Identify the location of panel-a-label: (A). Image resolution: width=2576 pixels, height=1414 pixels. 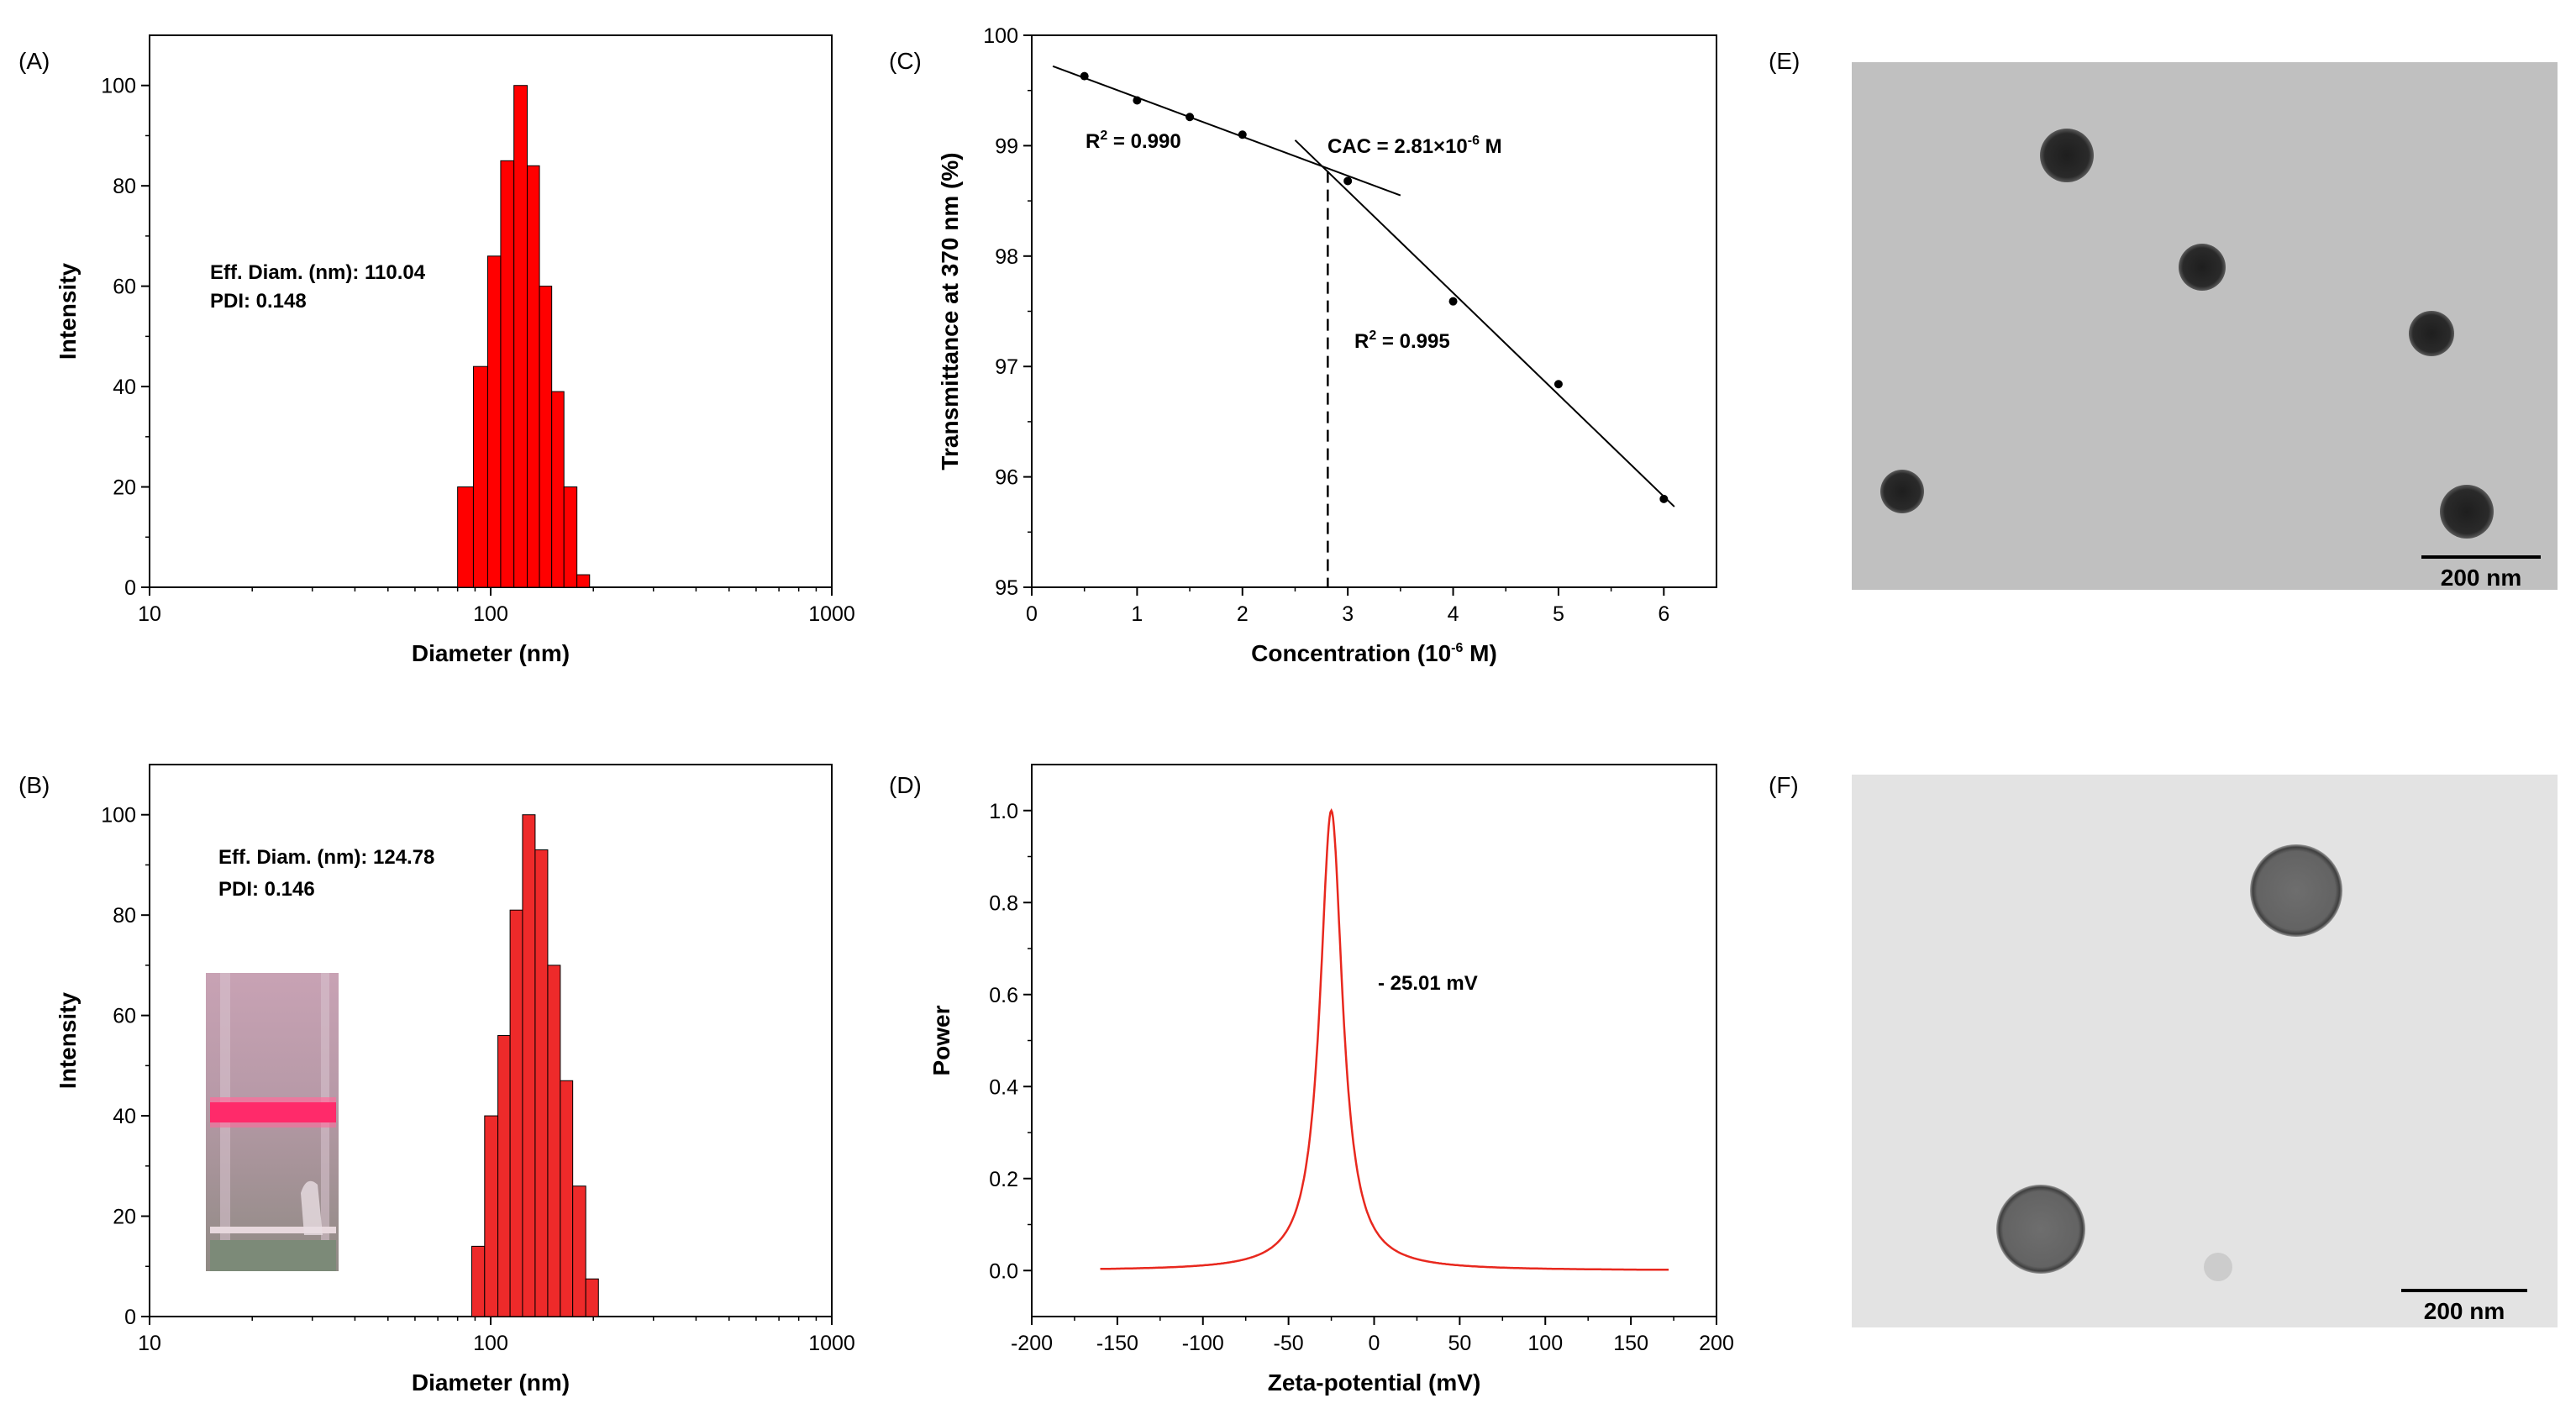
(34, 61).